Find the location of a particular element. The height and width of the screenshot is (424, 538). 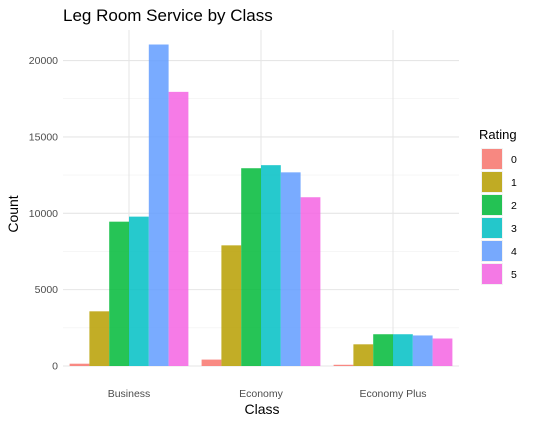

chart-title: Leg Room Service by Class is located at coordinates (168, 15).